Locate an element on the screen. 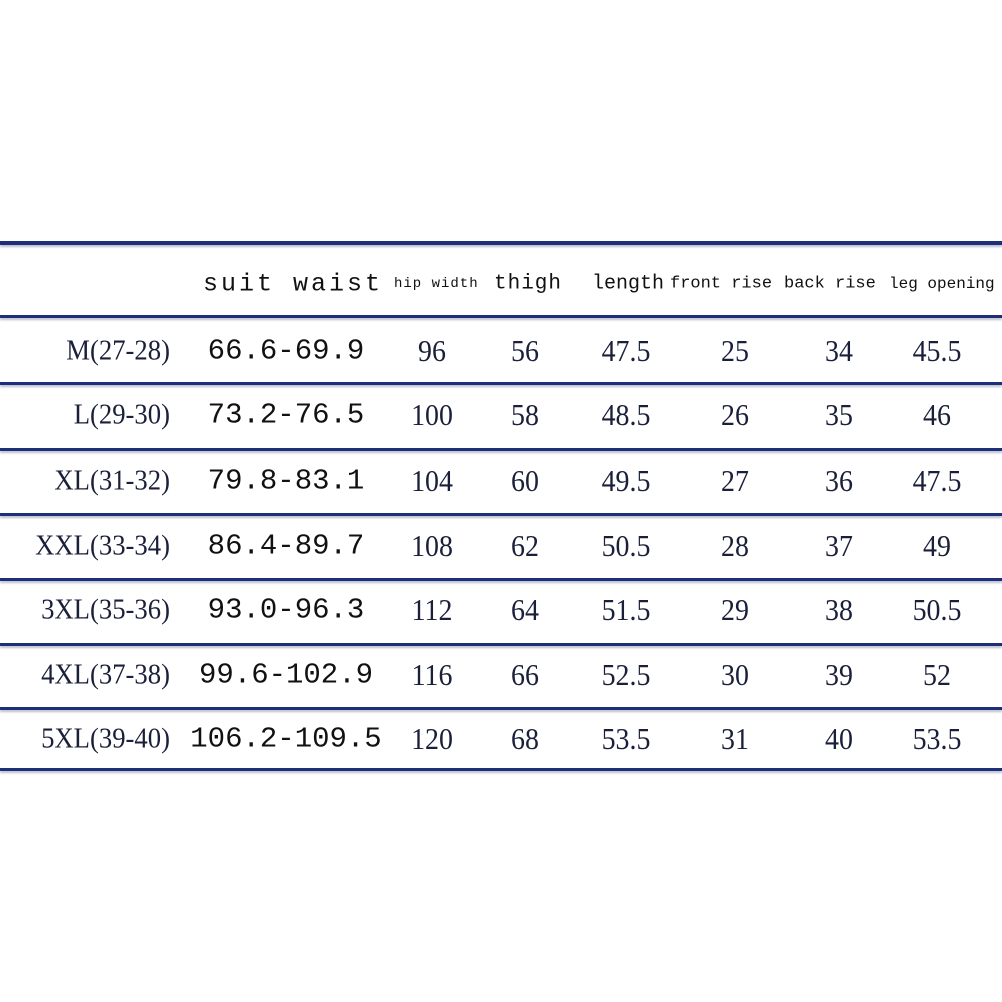 Image resolution: width=1002 pixels, height=1002 pixels. table-cell: 29 is located at coordinates (735, 609).